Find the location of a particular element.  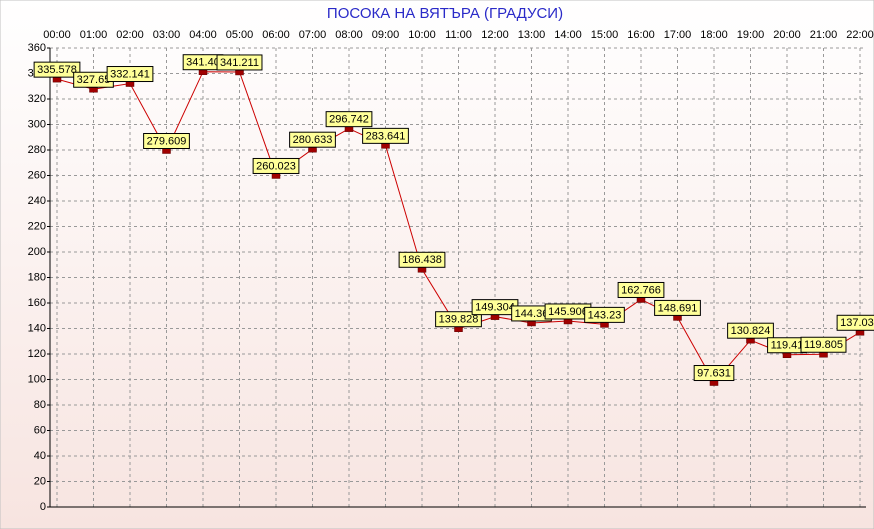

data-label: 296.742 is located at coordinates (349, 120).